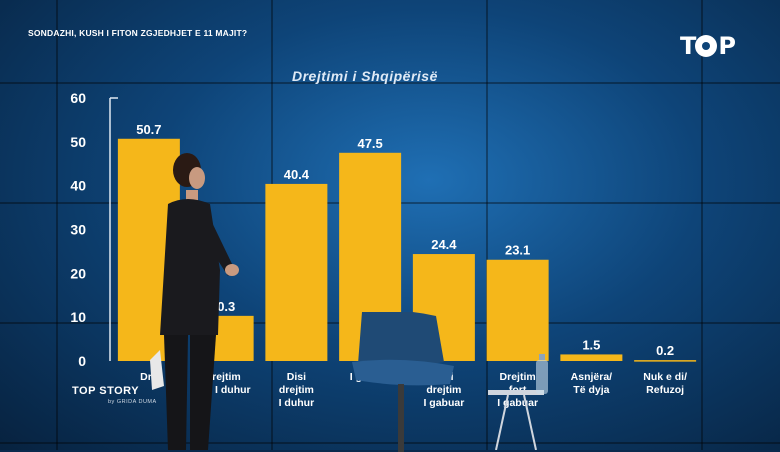 This screenshot has height=452, width=780. Describe the element at coordinates (78, 98) in the screenshot. I see `y-tick-label: 60` at that location.